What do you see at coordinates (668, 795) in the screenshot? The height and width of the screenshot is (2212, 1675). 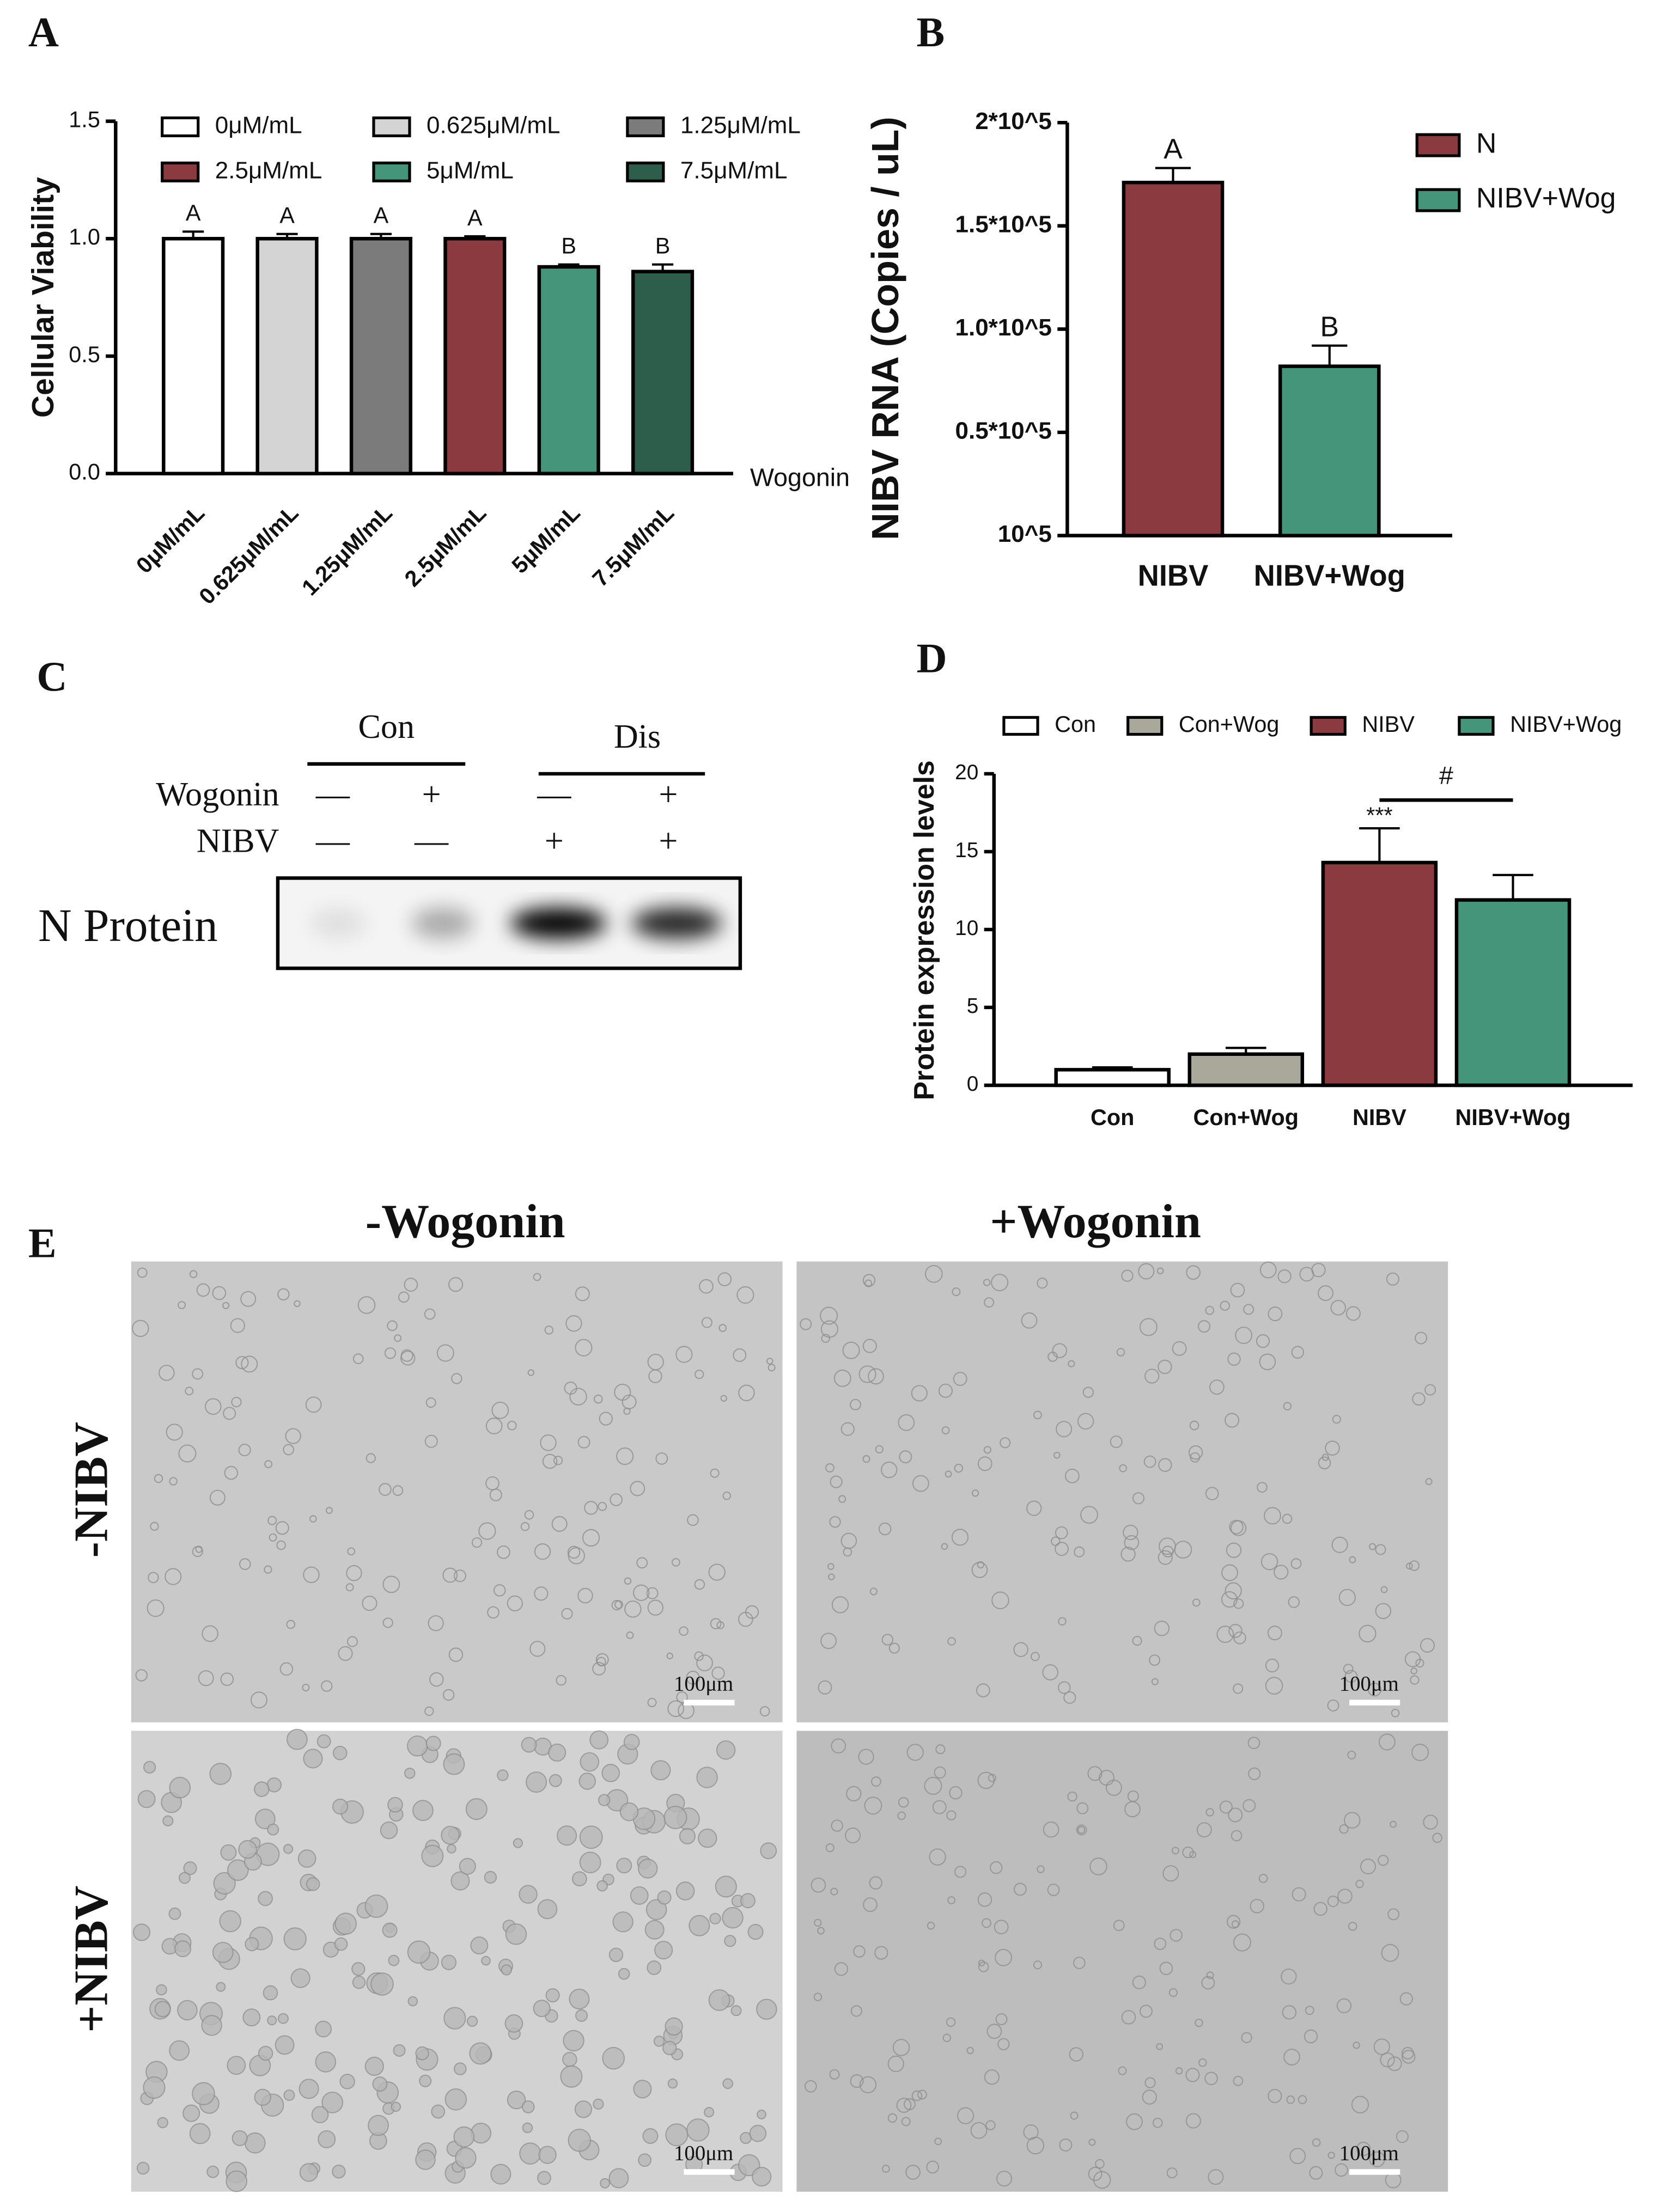 I see `treatment-mark: +` at bounding box center [668, 795].